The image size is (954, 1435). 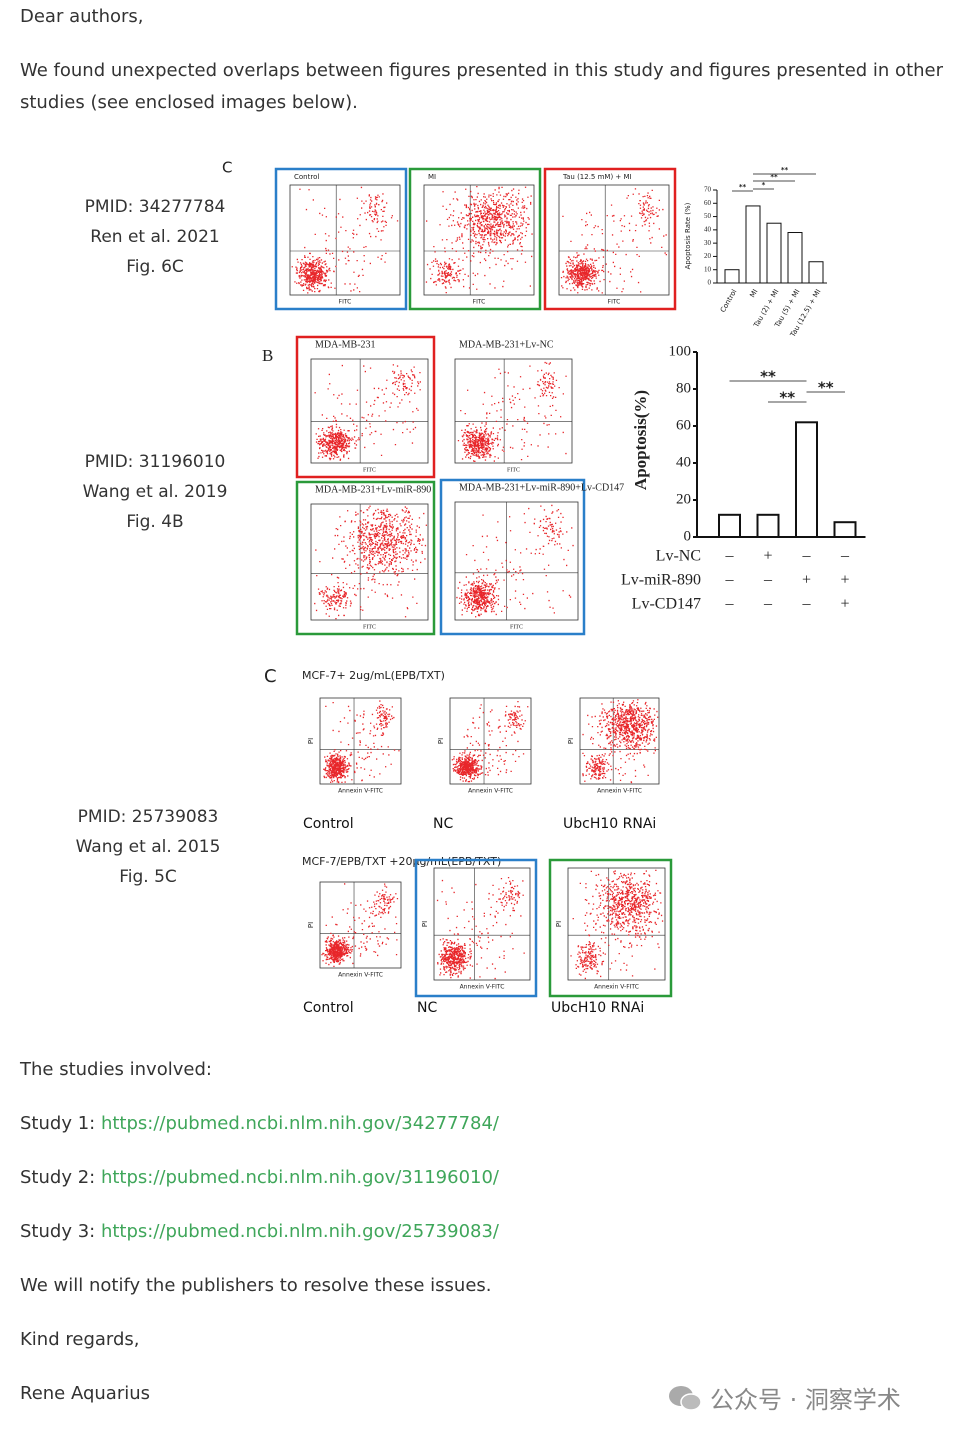 I want to click on study-label: Study 2:, so click(x=58, y=1177).